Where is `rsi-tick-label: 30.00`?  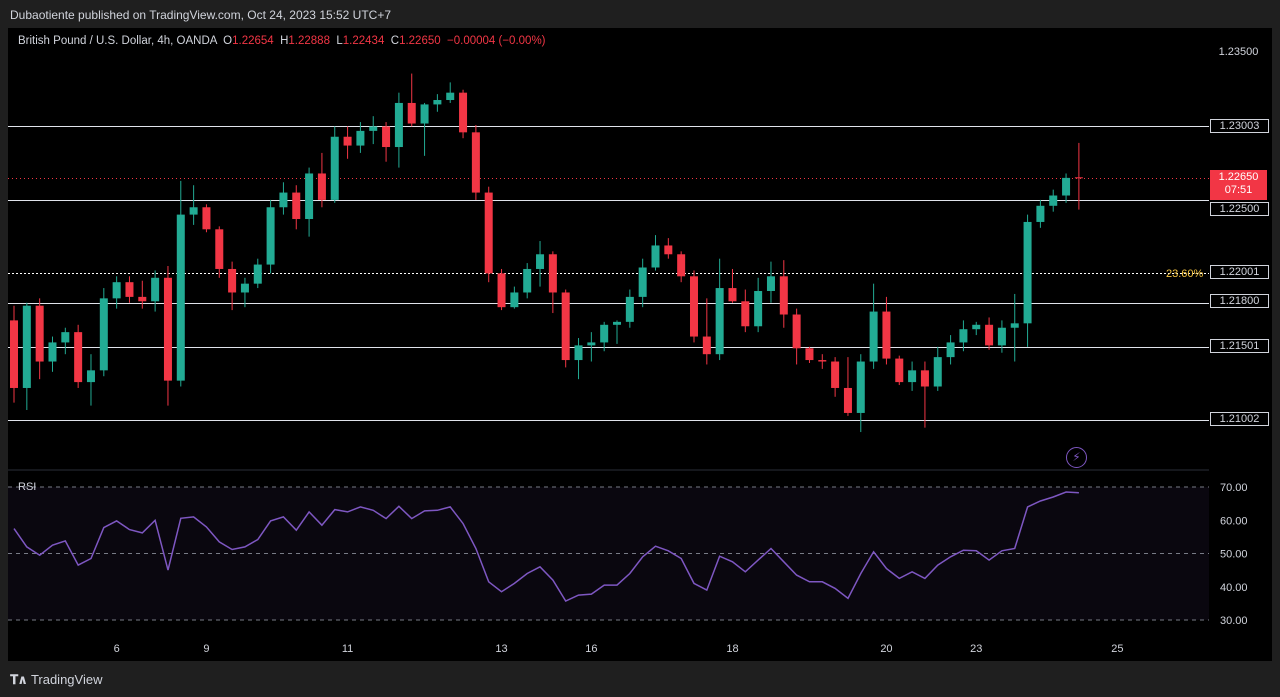
rsi-tick-label: 30.00 is located at coordinates (1234, 621).